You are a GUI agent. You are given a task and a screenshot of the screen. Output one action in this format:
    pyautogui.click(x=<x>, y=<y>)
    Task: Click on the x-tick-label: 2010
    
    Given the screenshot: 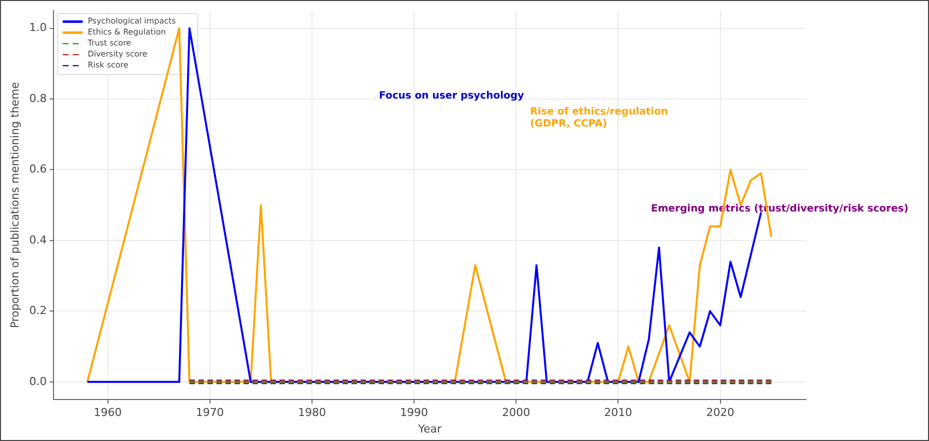 What is the action you would take?
    pyautogui.click(x=618, y=413)
    